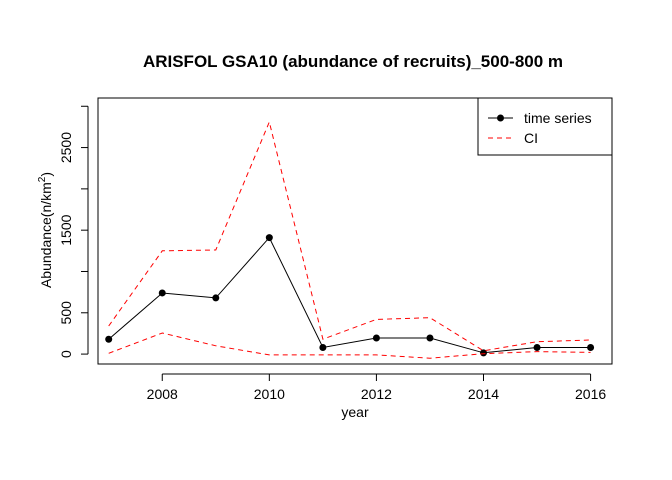 This screenshot has width=672, height=480. What do you see at coordinates (46, 174) in the screenshot?
I see `y-axis-title-close: )` at bounding box center [46, 174].